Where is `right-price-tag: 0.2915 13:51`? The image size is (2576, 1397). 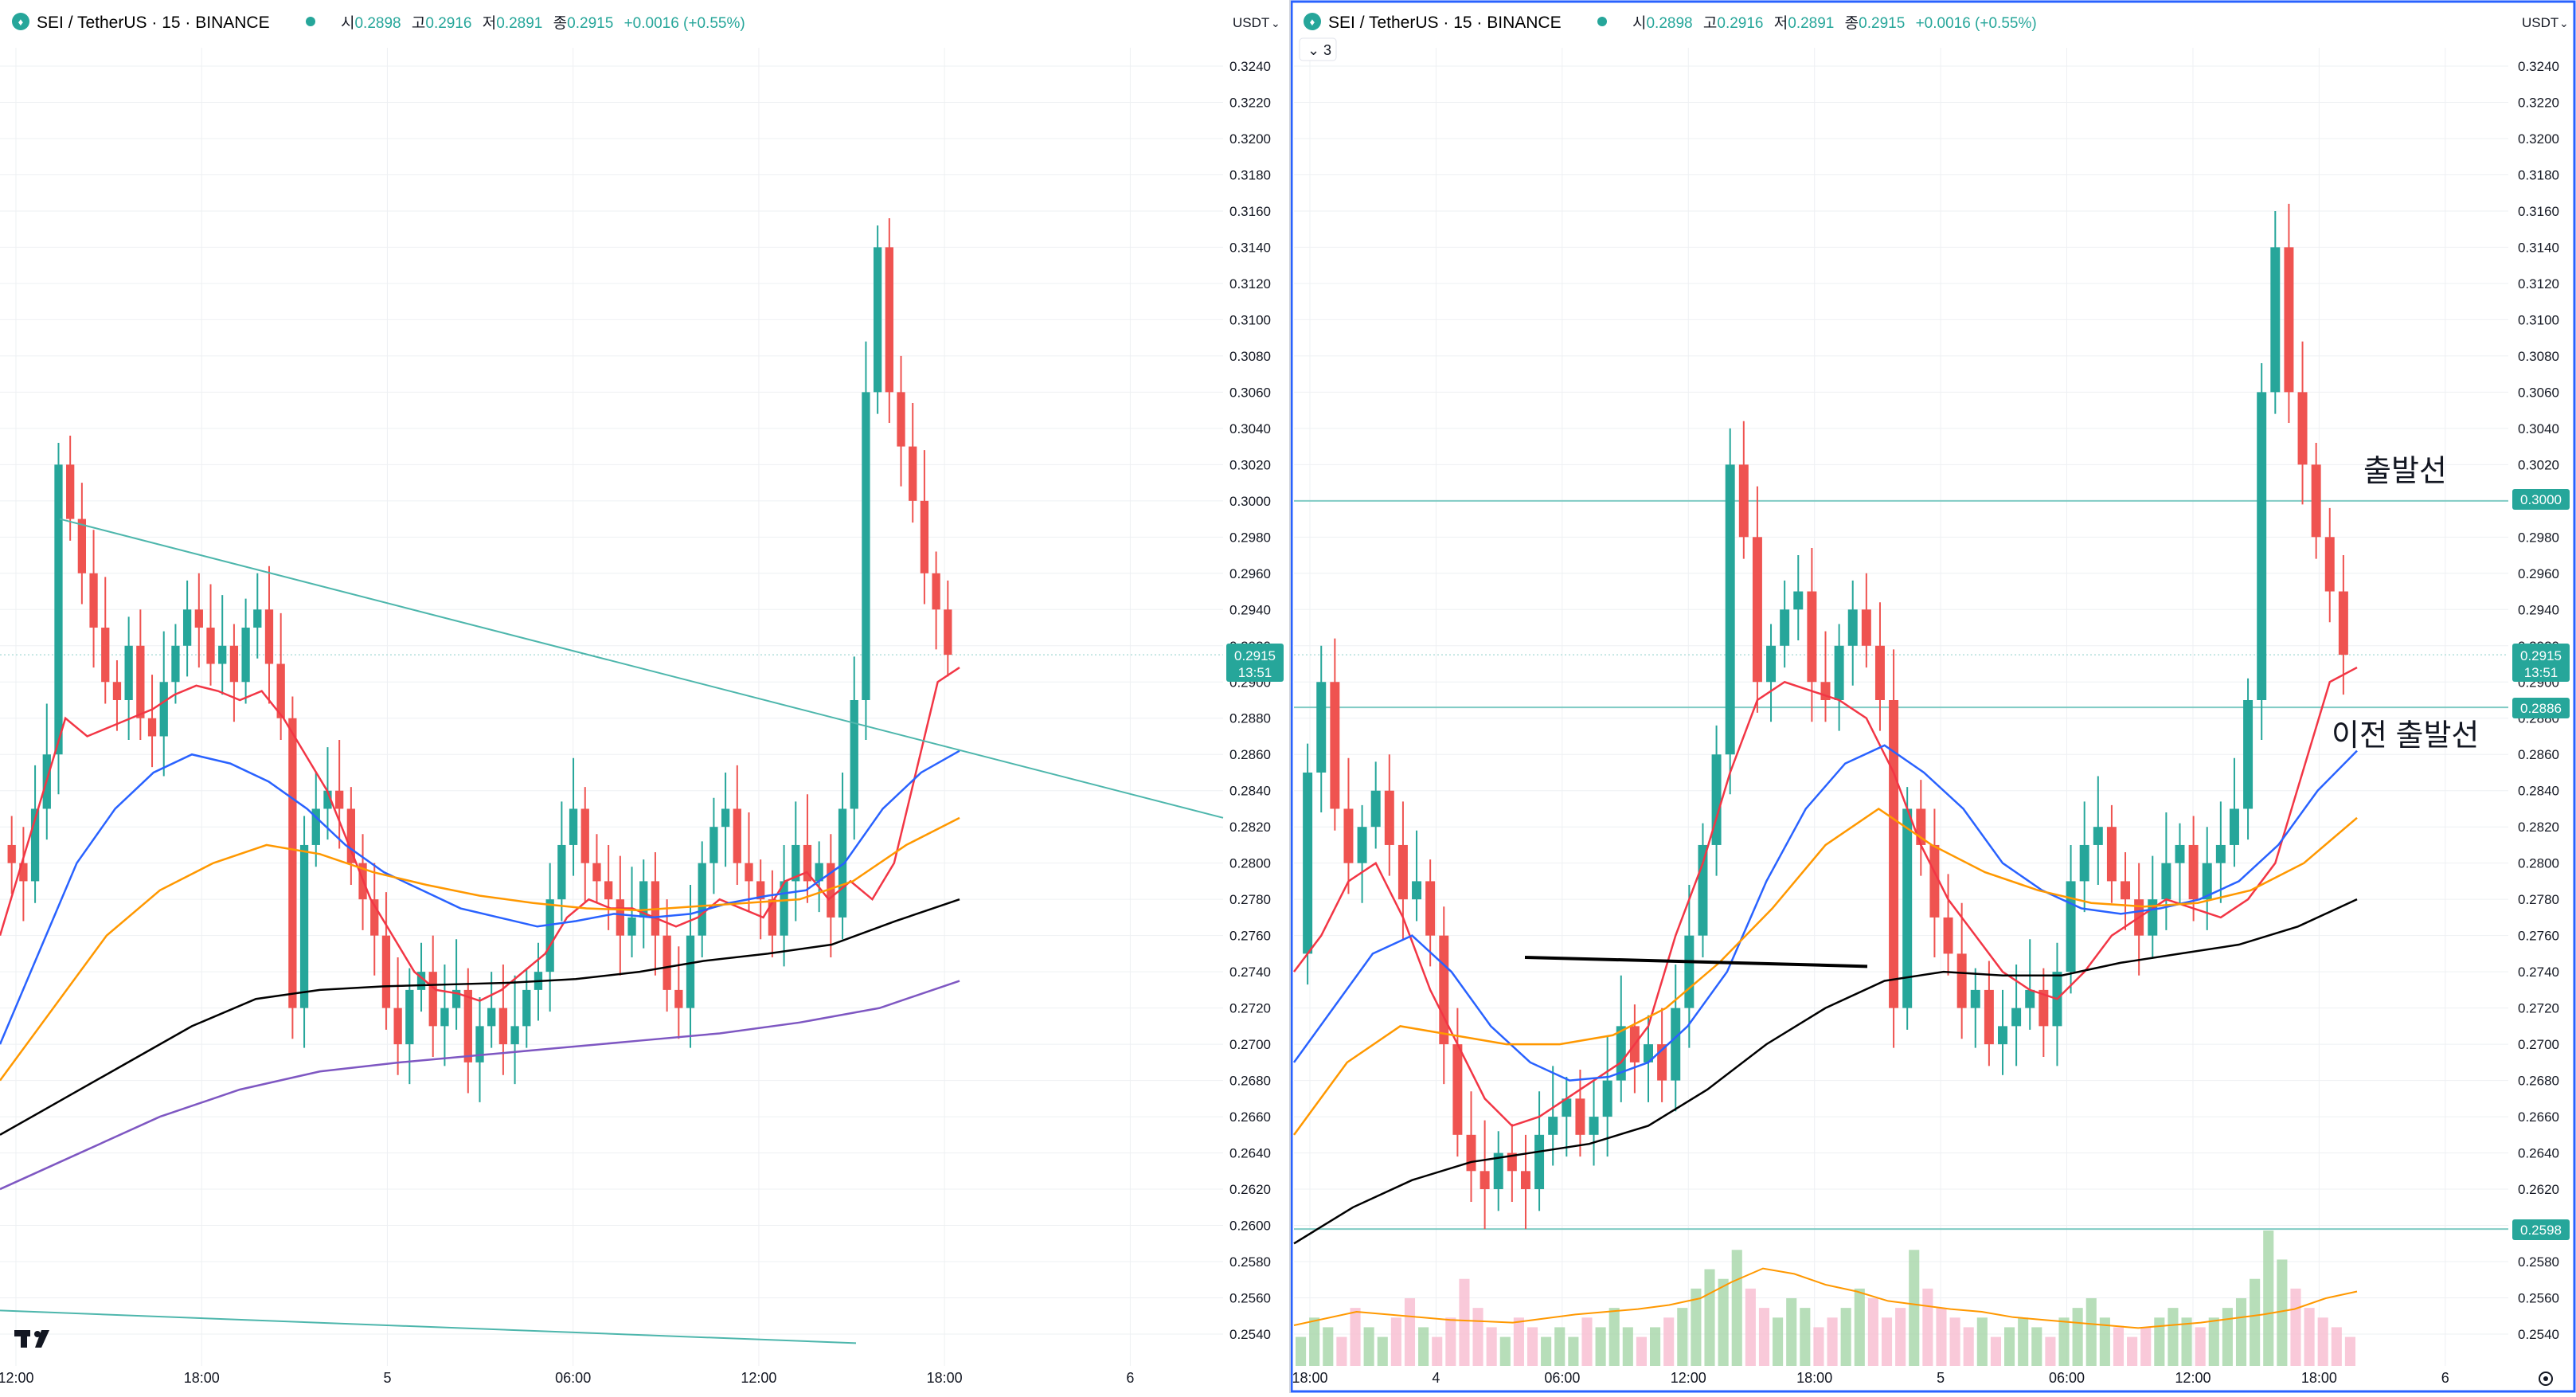 right-price-tag: 0.2915 13:51 is located at coordinates (2541, 663).